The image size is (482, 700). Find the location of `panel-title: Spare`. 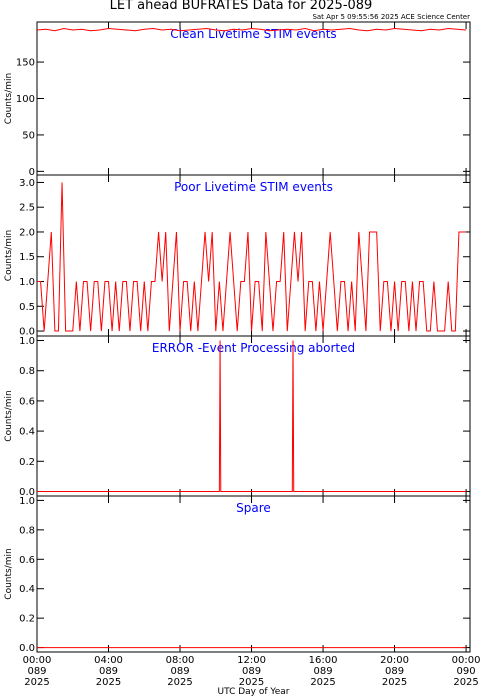

panel-title: Spare is located at coordinates (253, 508).